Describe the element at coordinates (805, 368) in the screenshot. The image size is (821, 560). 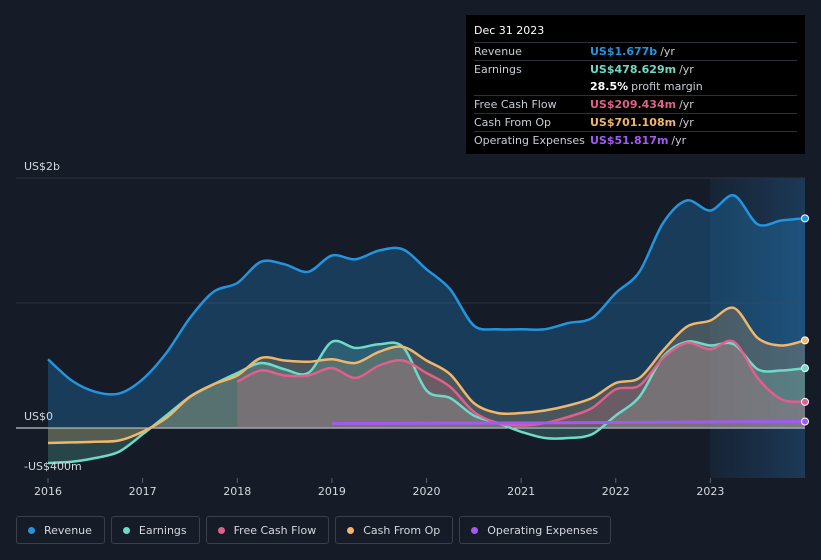
I see `end-dot-earnings` at that location.